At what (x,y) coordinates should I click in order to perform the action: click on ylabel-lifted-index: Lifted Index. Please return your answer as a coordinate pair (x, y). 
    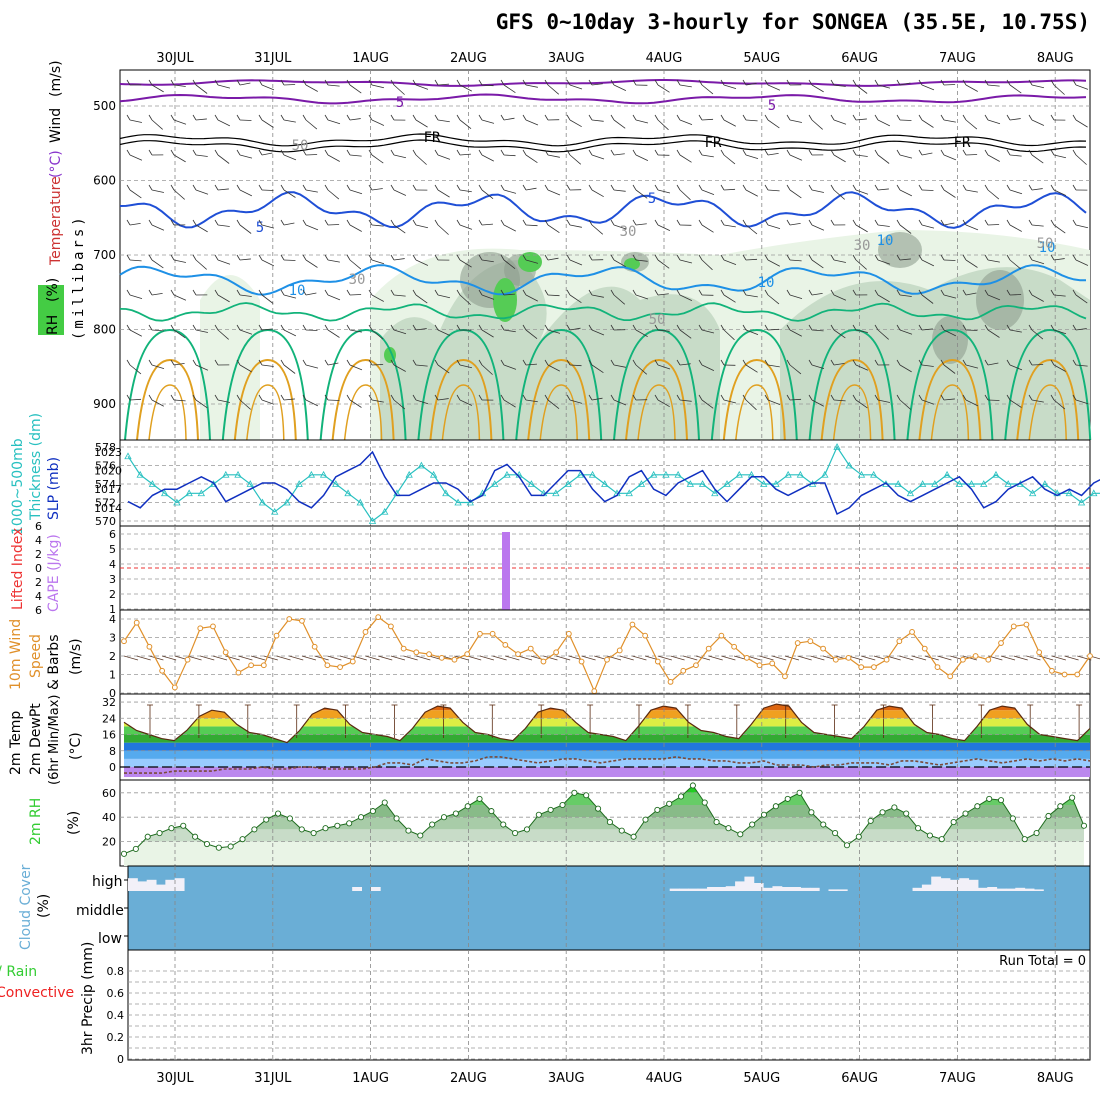
    Looking at the image, I should click on (18, 569).